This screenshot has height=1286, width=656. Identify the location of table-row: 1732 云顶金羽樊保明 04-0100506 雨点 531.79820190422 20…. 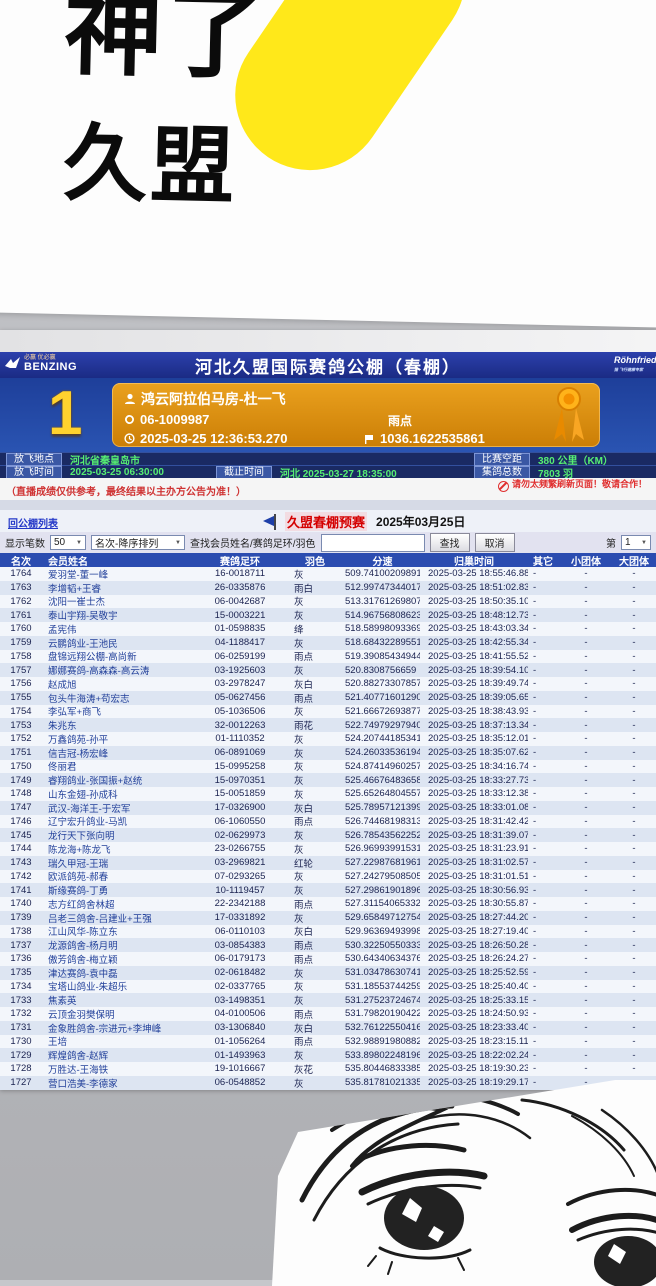
(328, 1014).